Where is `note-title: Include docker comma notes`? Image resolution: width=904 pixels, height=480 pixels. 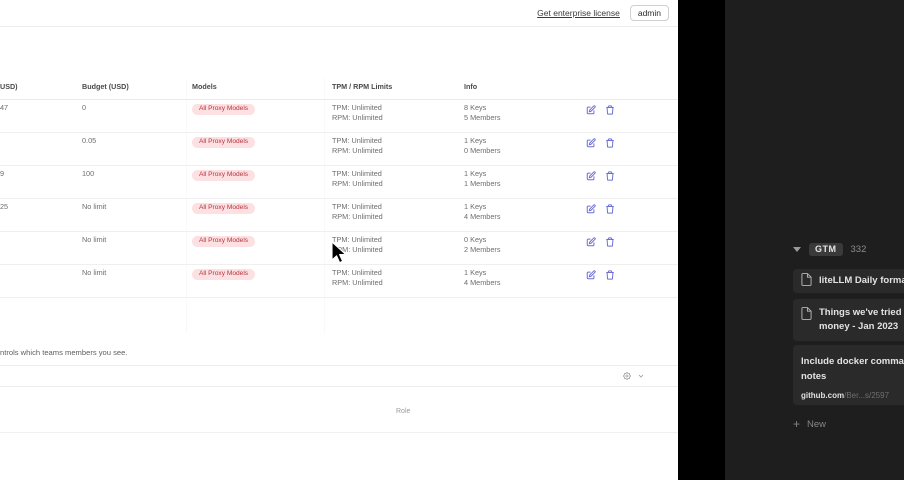
note-title: Include docker comma notes is located at coordinates (852, 369).